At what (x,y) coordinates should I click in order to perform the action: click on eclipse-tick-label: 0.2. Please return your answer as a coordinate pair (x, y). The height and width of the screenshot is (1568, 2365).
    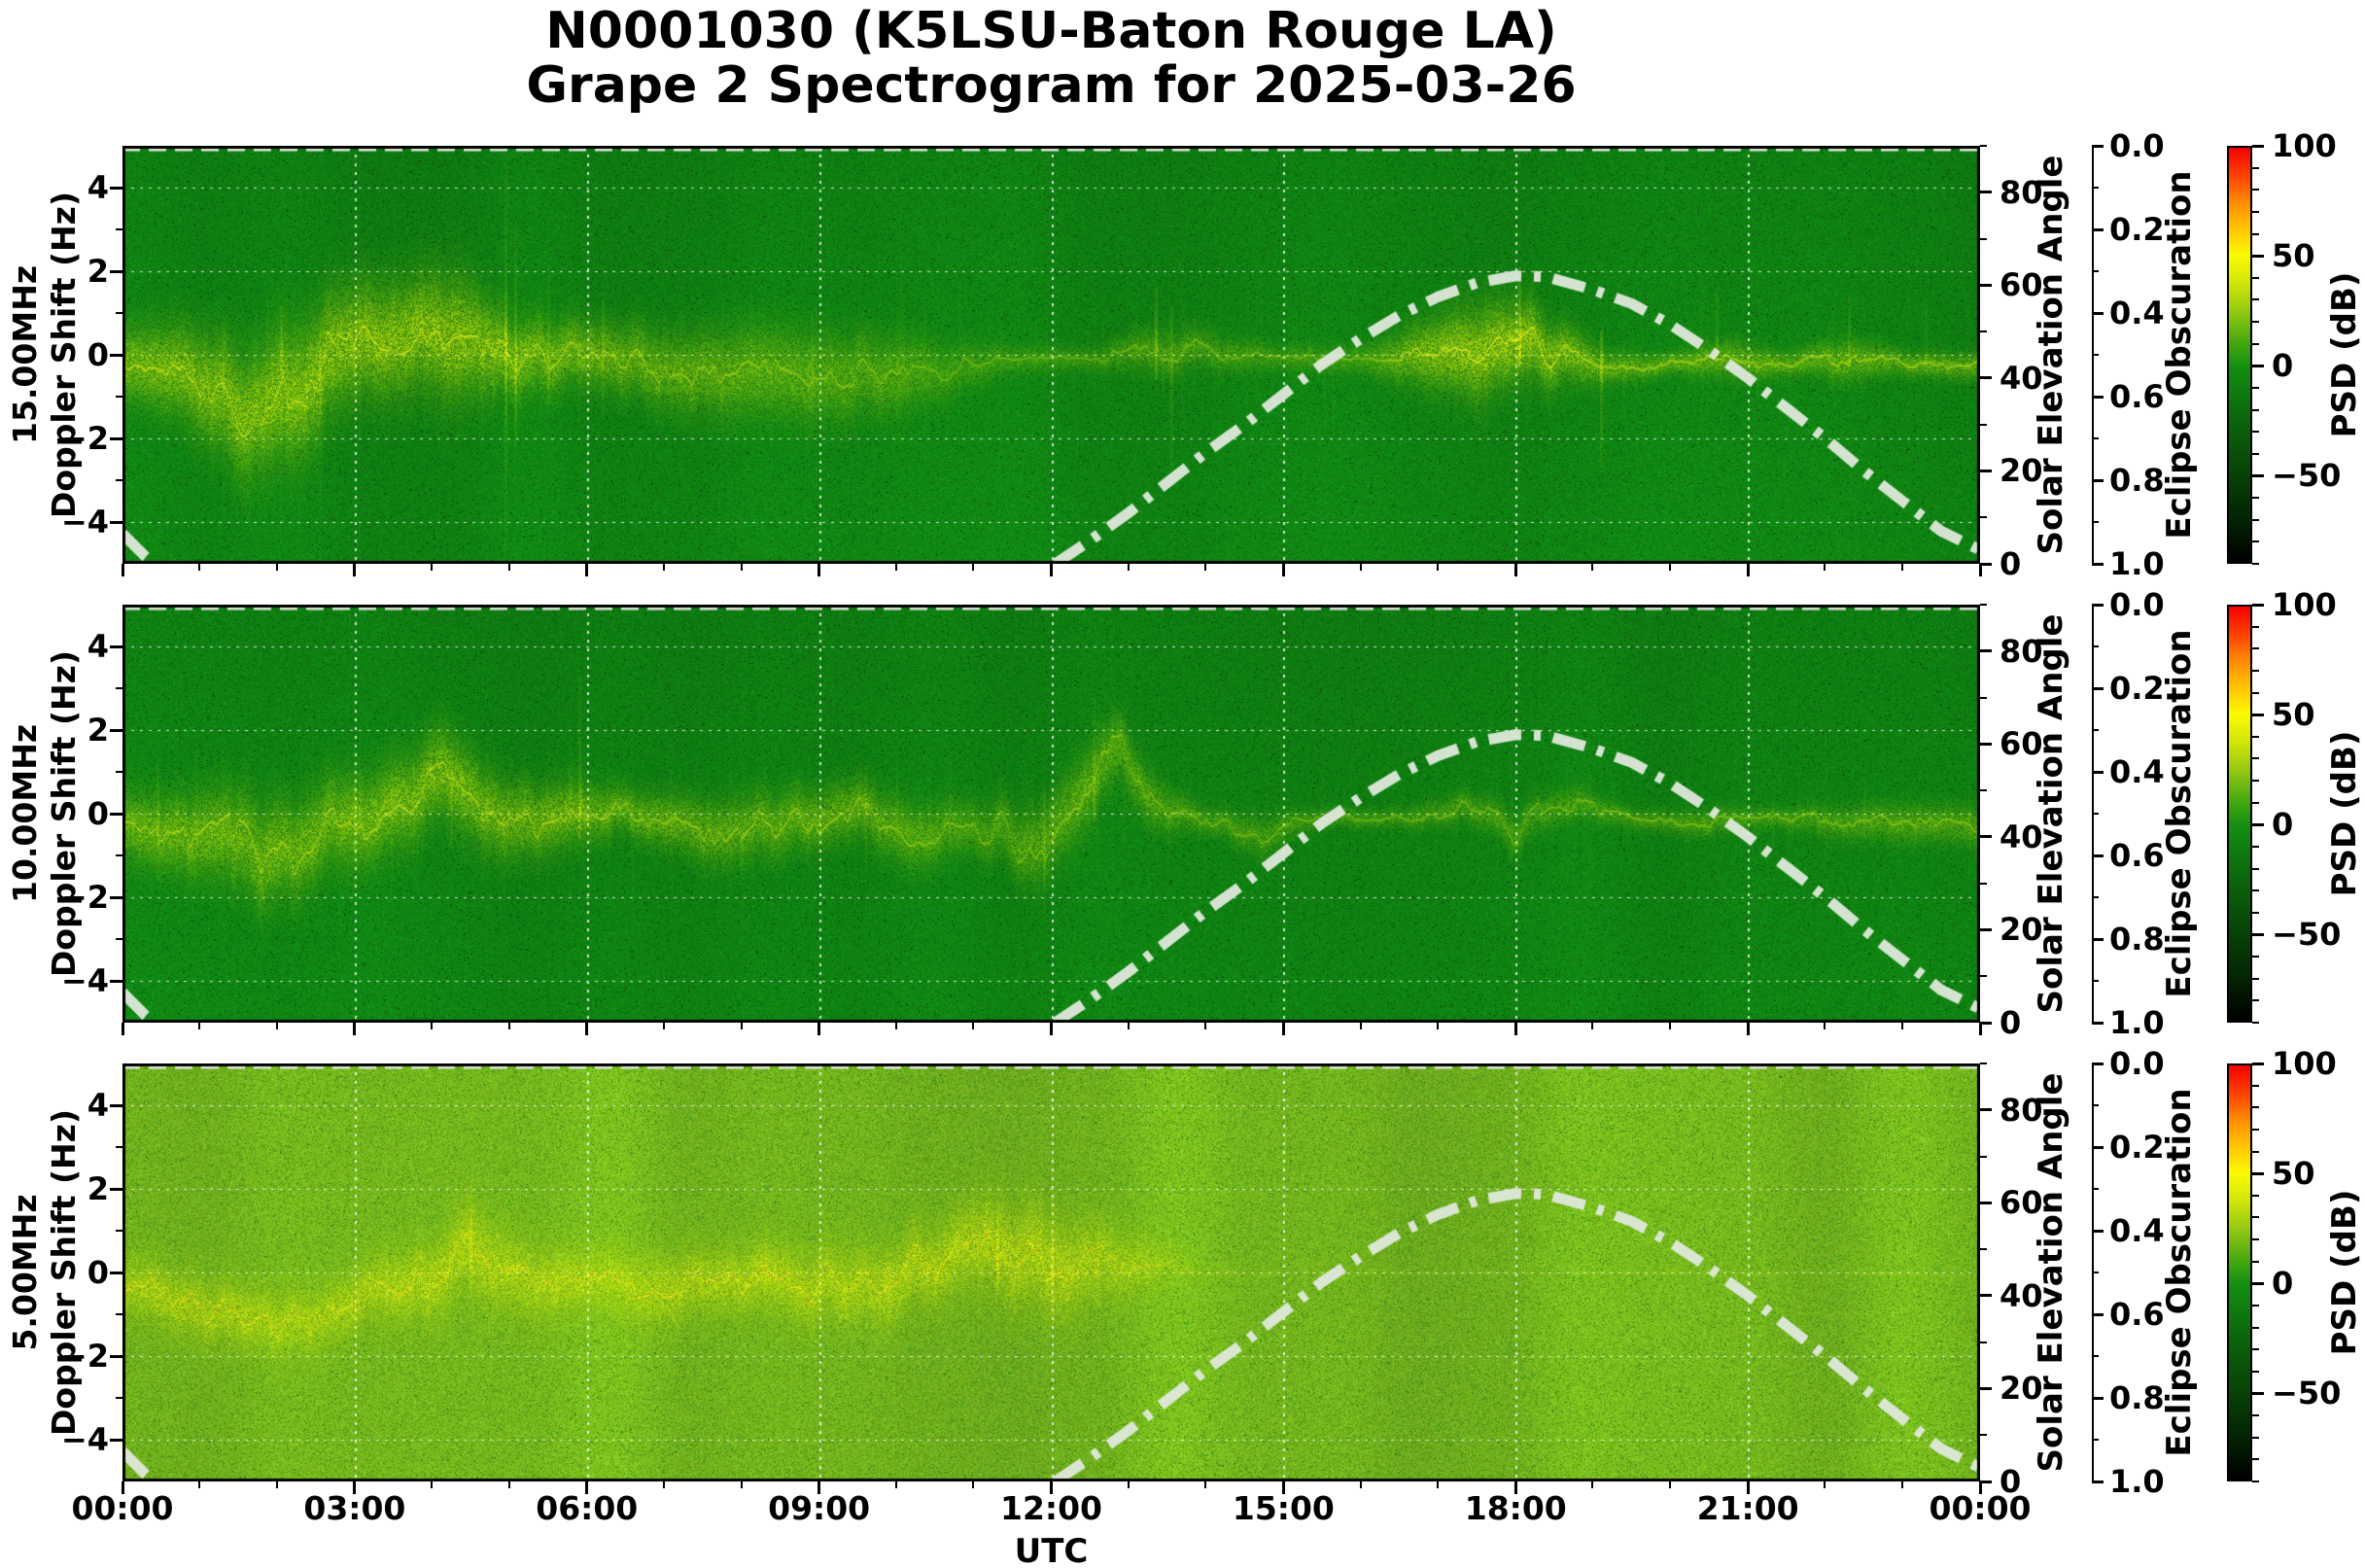
    Looking at the image, I should click on (2137, 688).